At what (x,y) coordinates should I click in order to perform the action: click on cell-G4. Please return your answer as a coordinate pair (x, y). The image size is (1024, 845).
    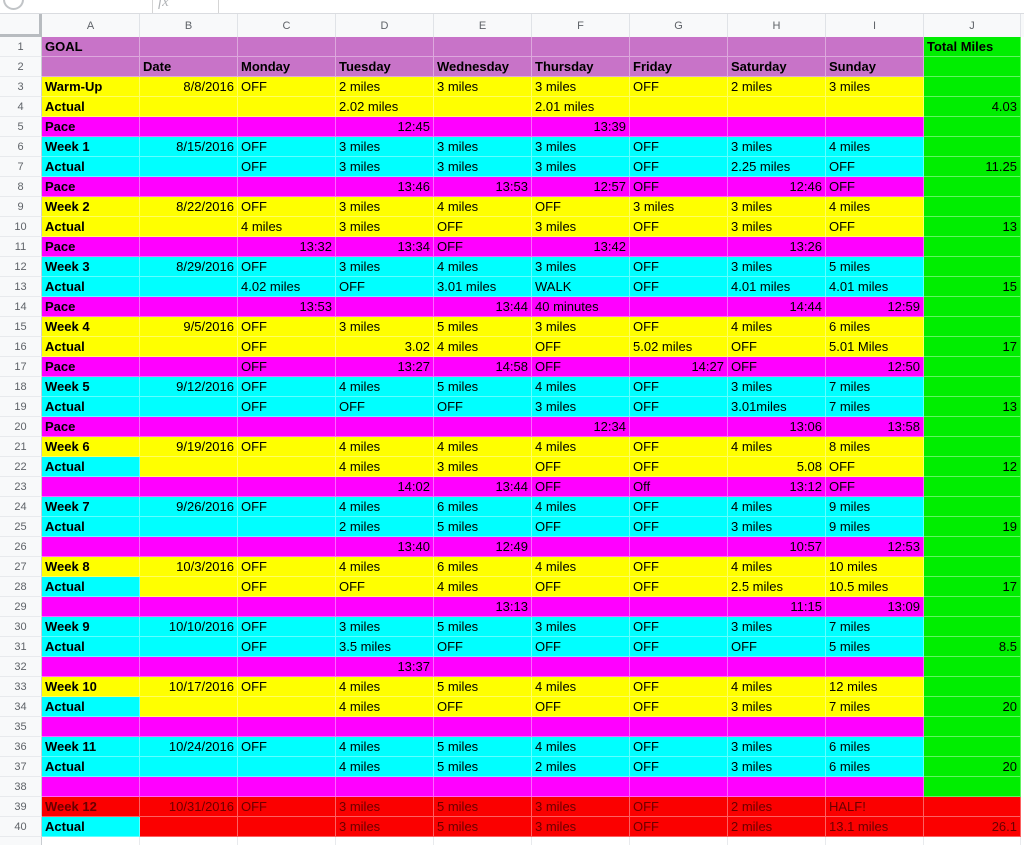
    Looking at the image, I should click on (679, 107).